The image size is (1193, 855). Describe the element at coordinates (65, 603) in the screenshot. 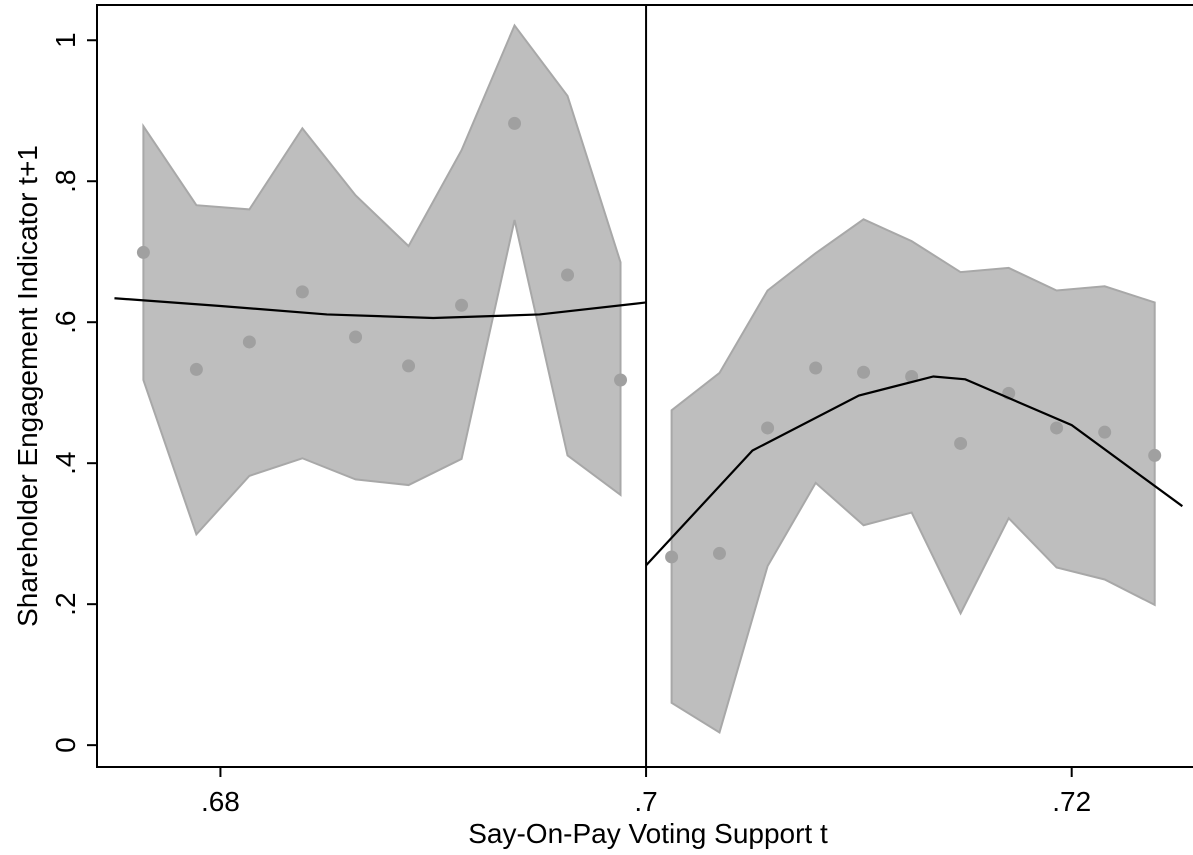

I see `y-tick-label: .2` at that location.